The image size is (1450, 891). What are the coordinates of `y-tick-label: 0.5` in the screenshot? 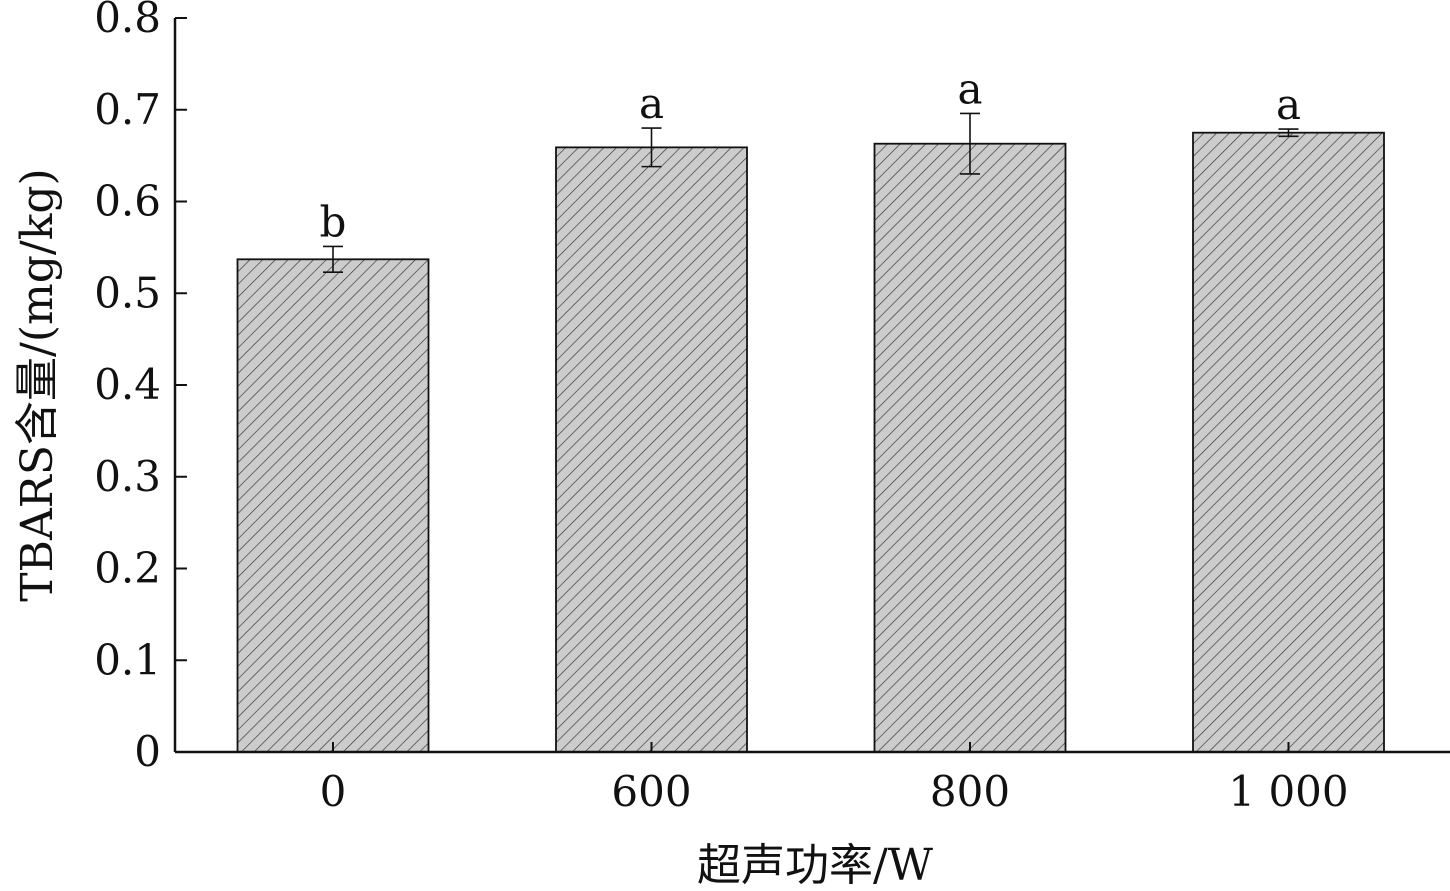 It's located at (127, 292).